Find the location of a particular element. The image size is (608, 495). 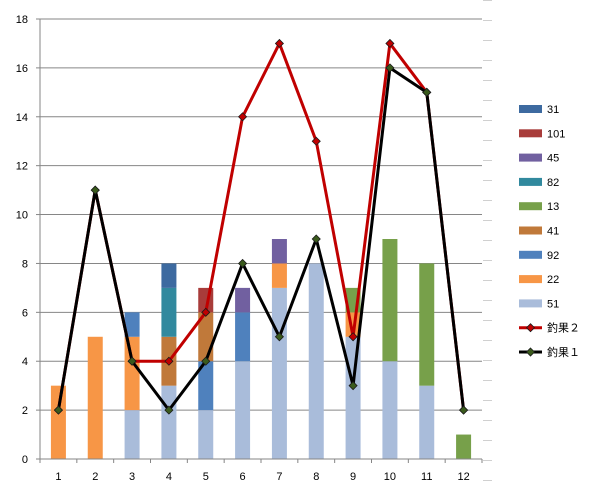

legend-label: 31 is located at coordinates (553, 110).